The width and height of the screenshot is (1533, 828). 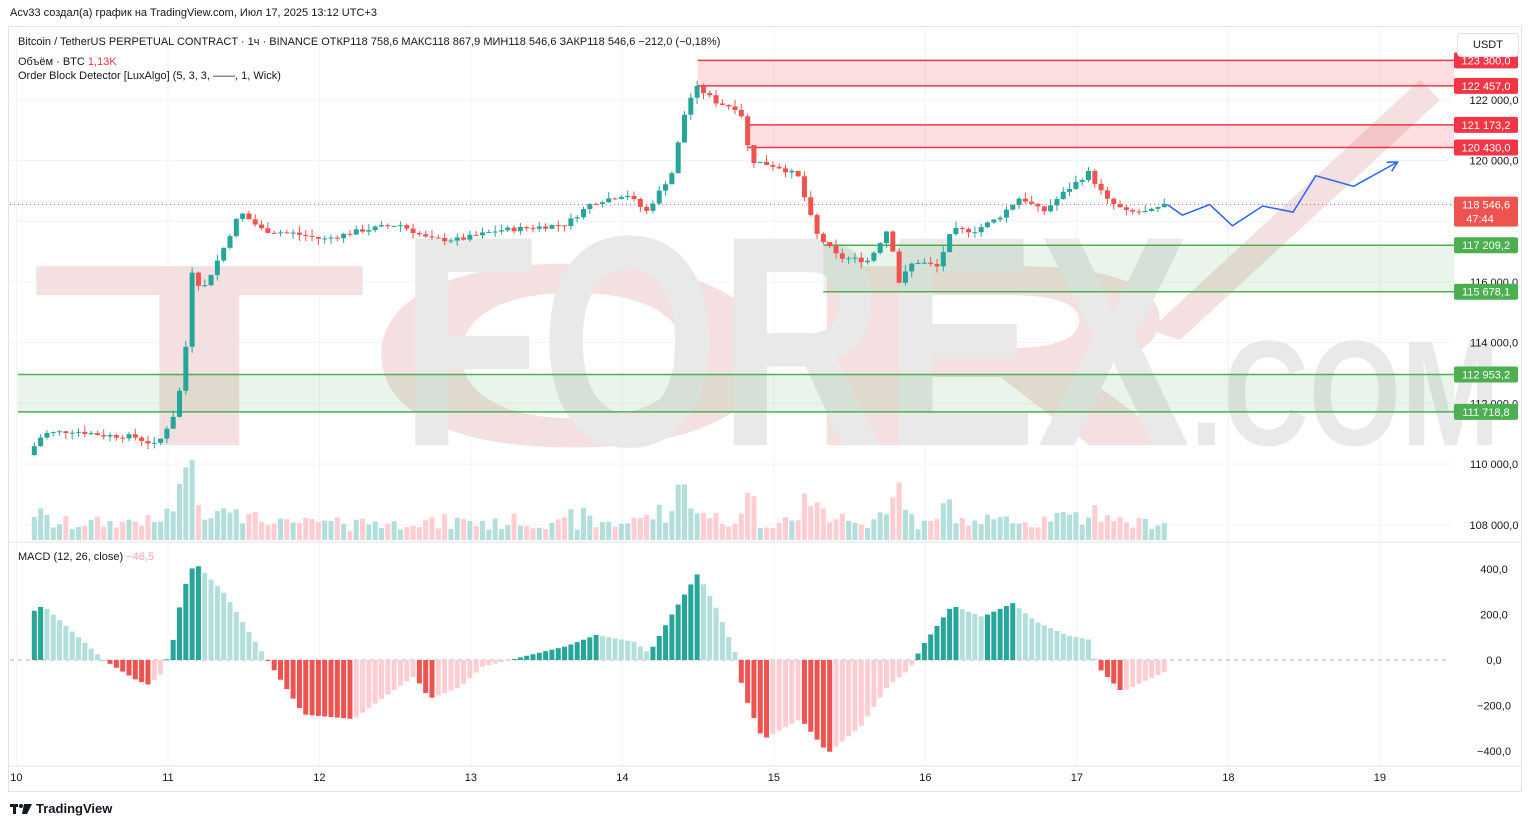 I want to click on macd-legend: MACD (12, 26, close) −46,5, so click(x=86, y=557).